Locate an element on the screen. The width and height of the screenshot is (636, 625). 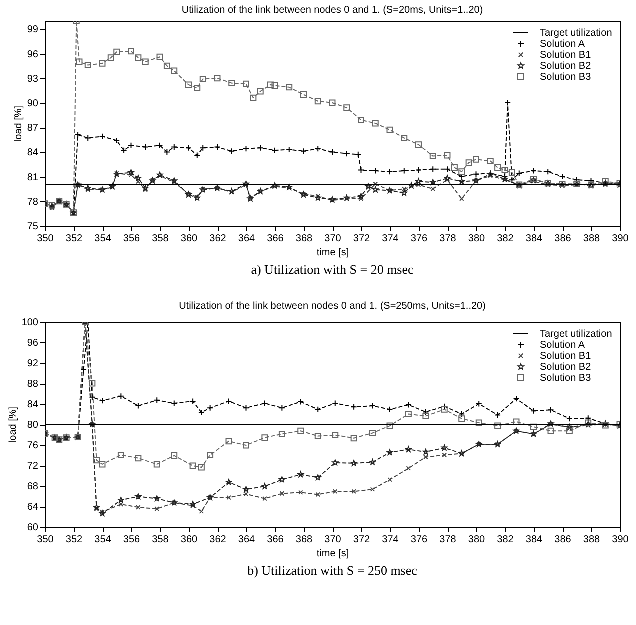
y-tick-label: 92 is located at coordinates (33, 364).